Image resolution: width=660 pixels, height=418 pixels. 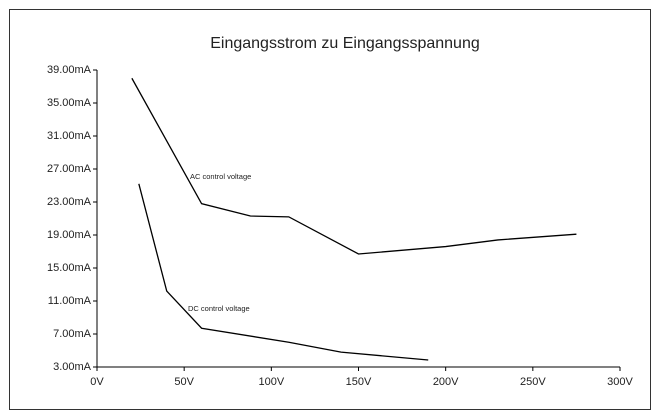 I want to click on y-tick-label: 11.00mA, so click(x=70, y=301).